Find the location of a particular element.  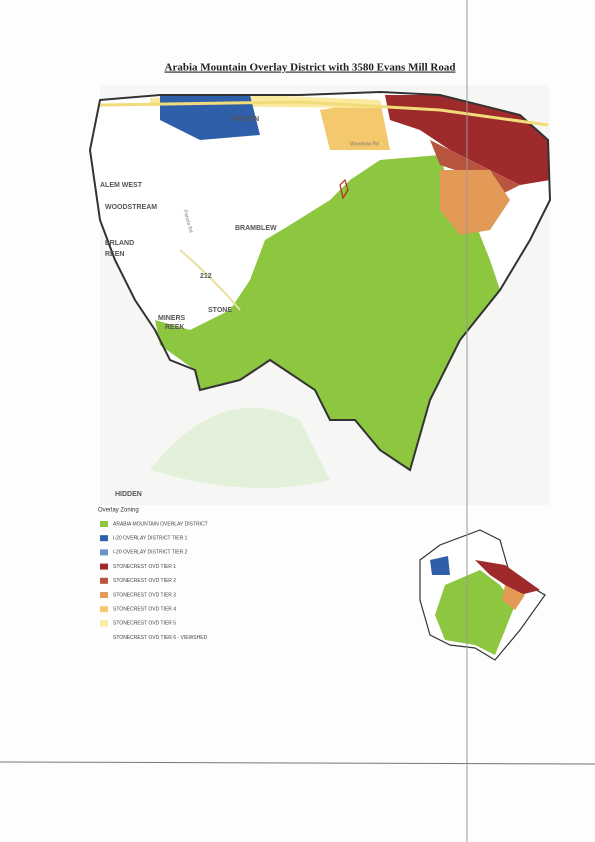

legend-label: STONECREST OVD TIER 6 - VIEWSHED is located at coordinates (160, 638).